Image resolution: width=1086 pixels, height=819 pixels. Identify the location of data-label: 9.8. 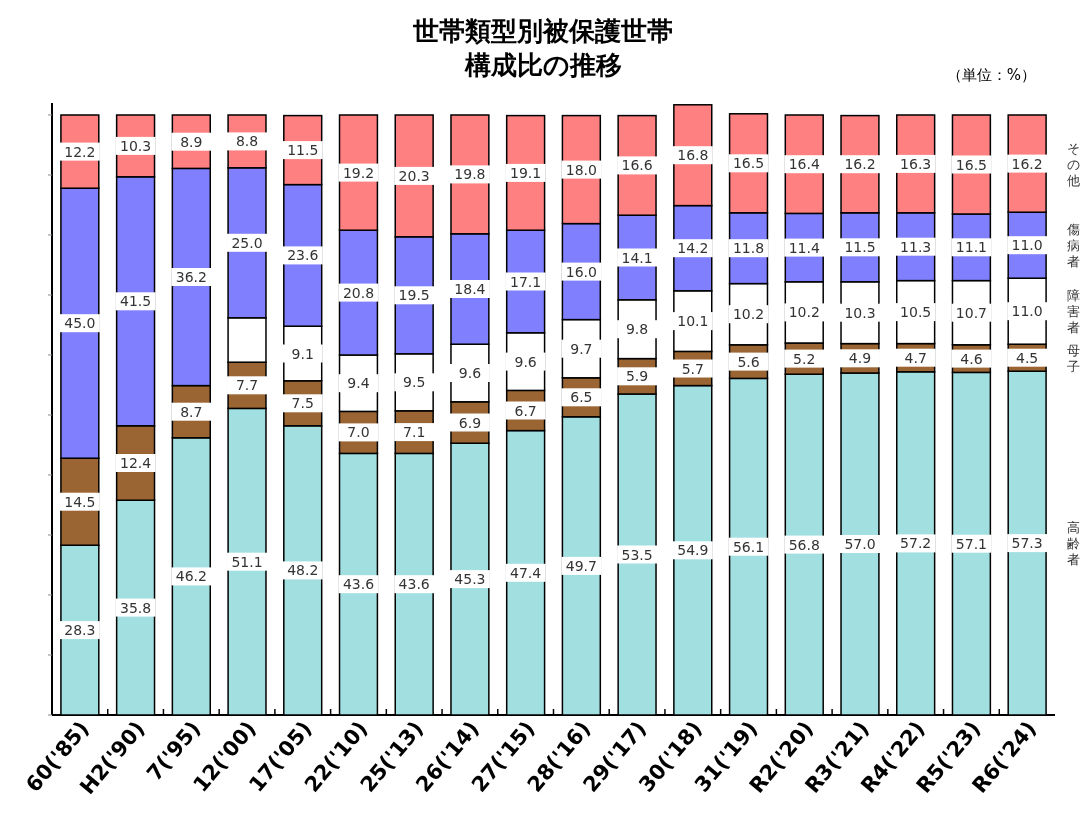
(637, 329).